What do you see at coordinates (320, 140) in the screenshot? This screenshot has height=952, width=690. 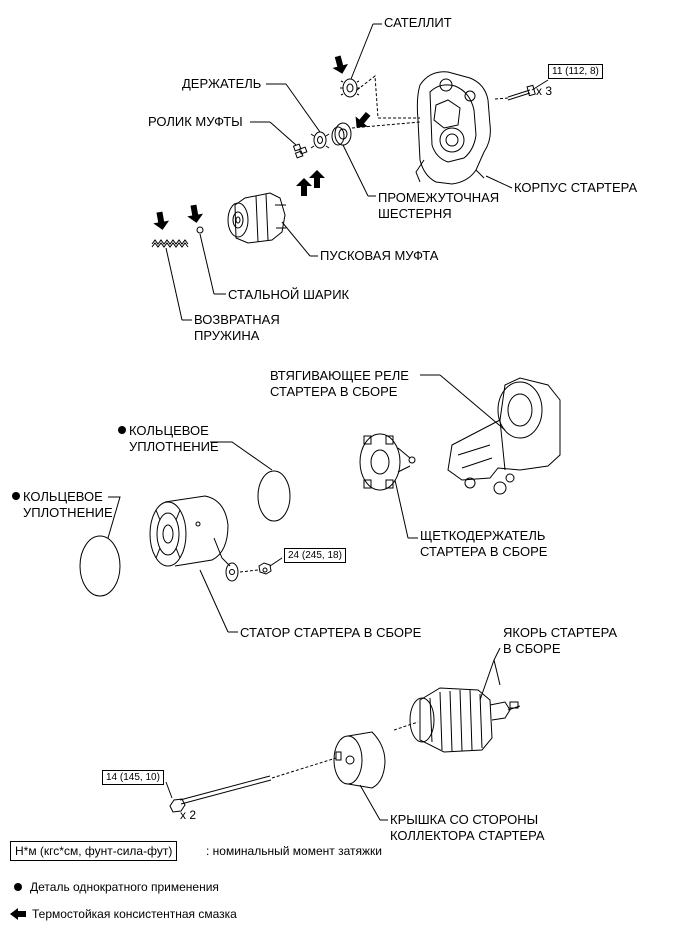 I see `holder-part` at bounding box center [320, 140].